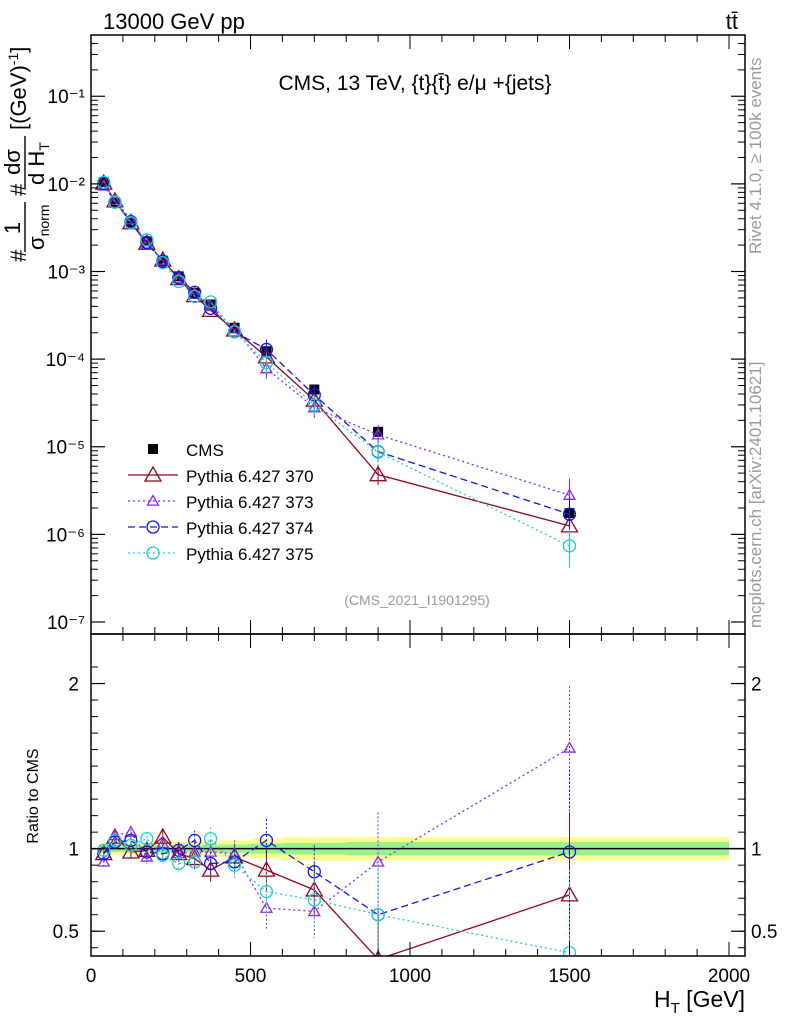 The height and width of the screenshot is (1024, 786). I want to click on x-tick-label: 0, so click(91, 976).